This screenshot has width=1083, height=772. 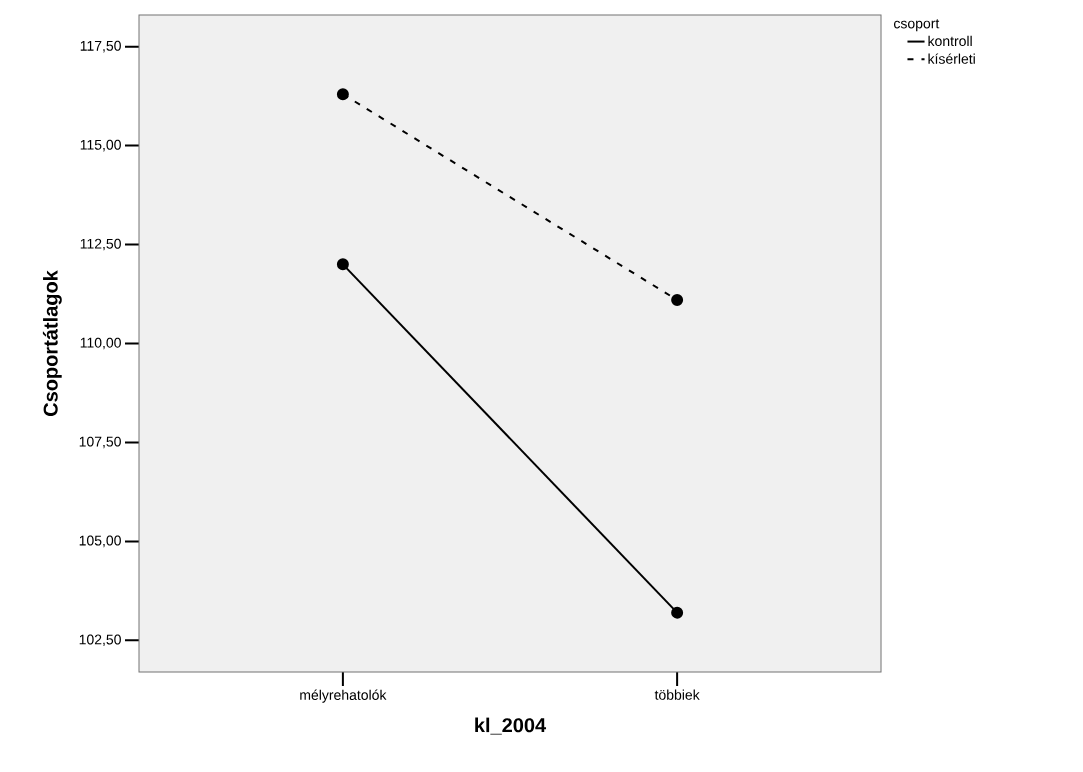 What do you see at coordinates (677, 694) in the screenshot?
I see `x-tick-label: többiek` at bounding box center [677, 694].